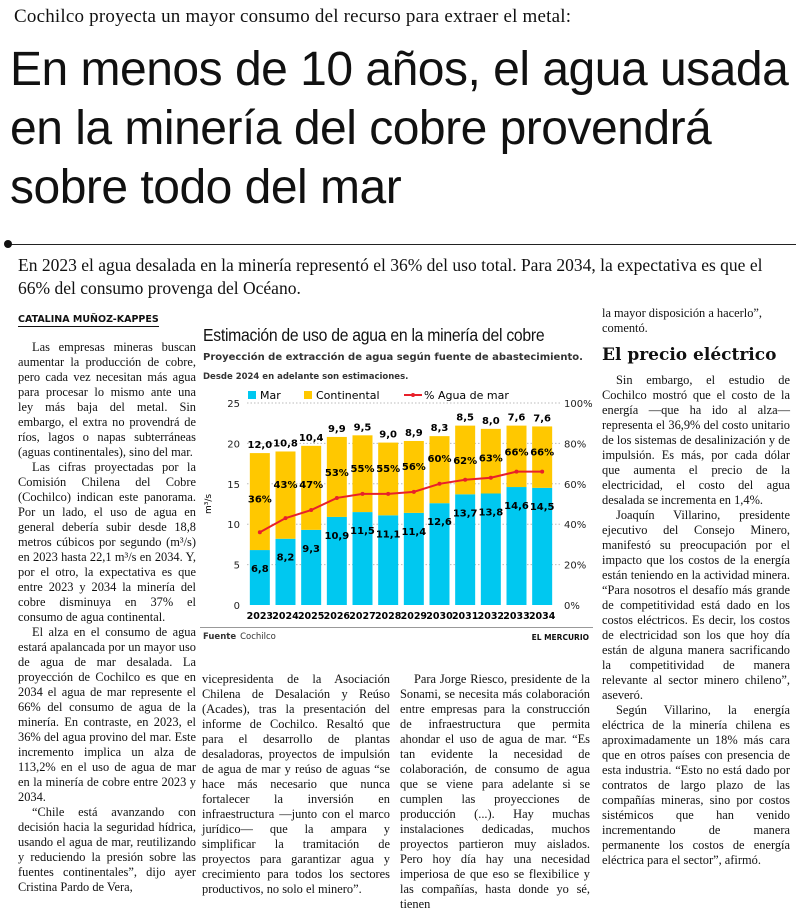  Describe the element at coordinates (311, 438) in the screenshot. I see `data-label-continental: 10,4` at that location.